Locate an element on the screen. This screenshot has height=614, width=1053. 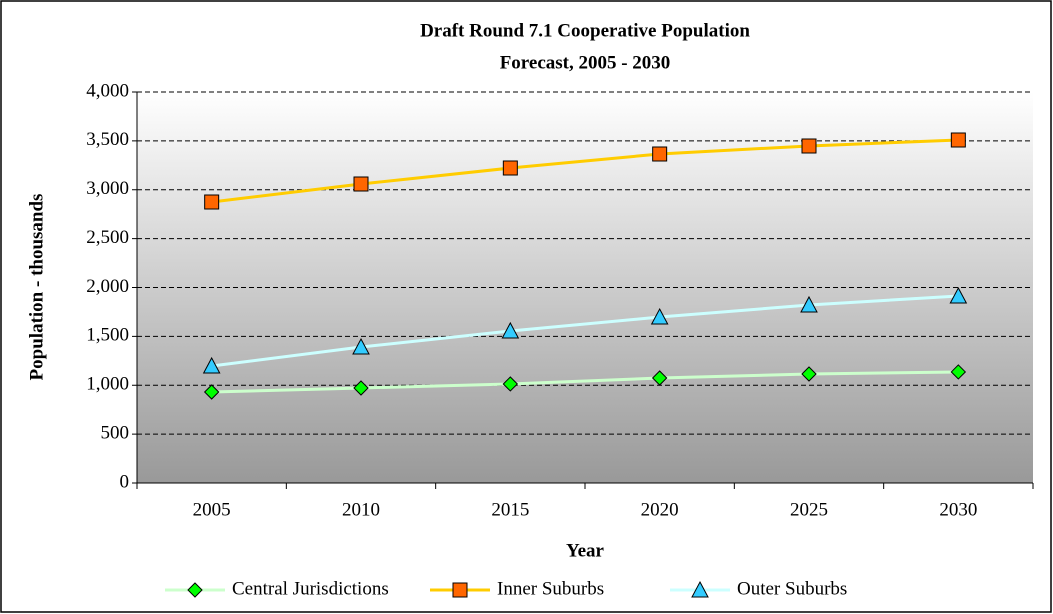
x-tick-label: 2025 is located at coordinates (809, 509).